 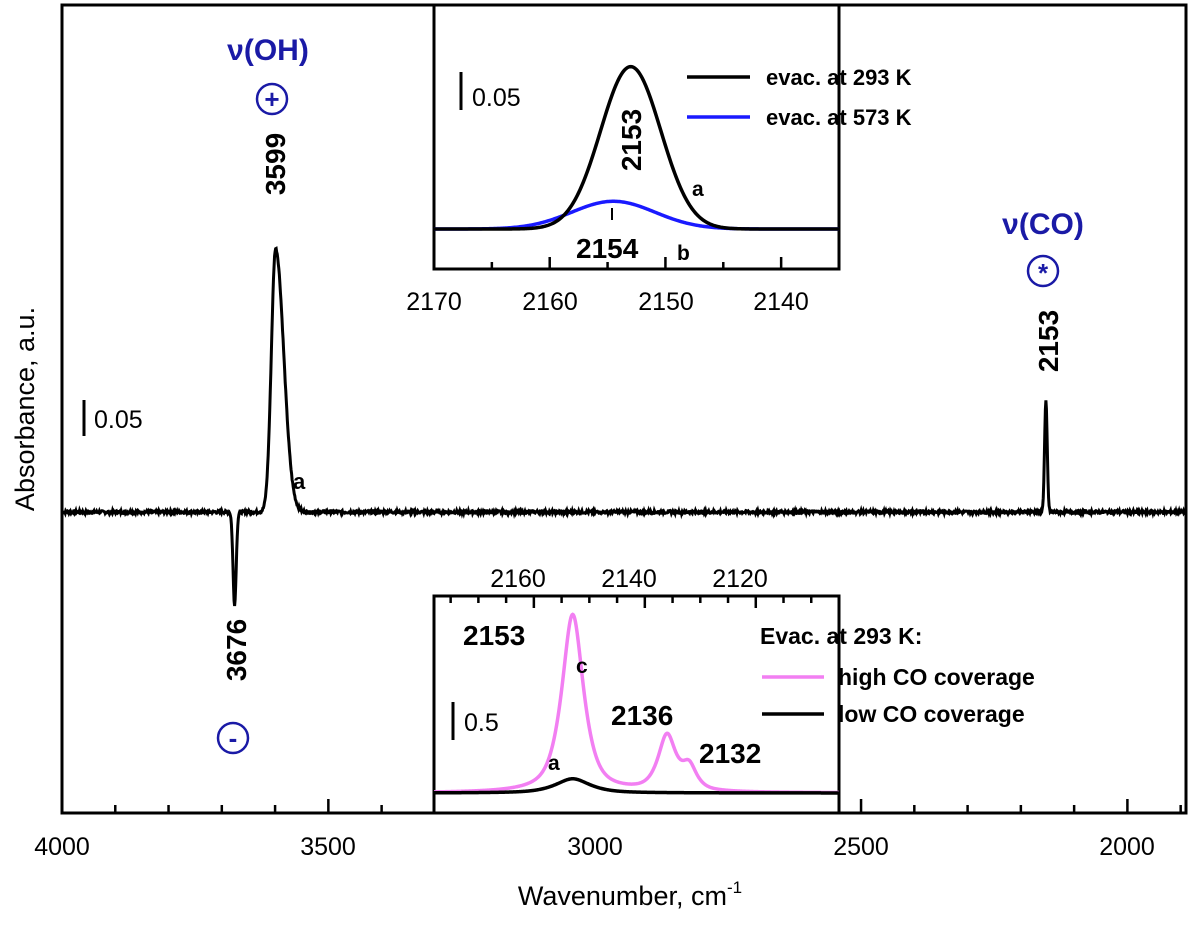 What do you see at coordinates (861, 847) in the screenshot?
I see `main-x-tick-label: 2500` at bounding box center [861, 847].